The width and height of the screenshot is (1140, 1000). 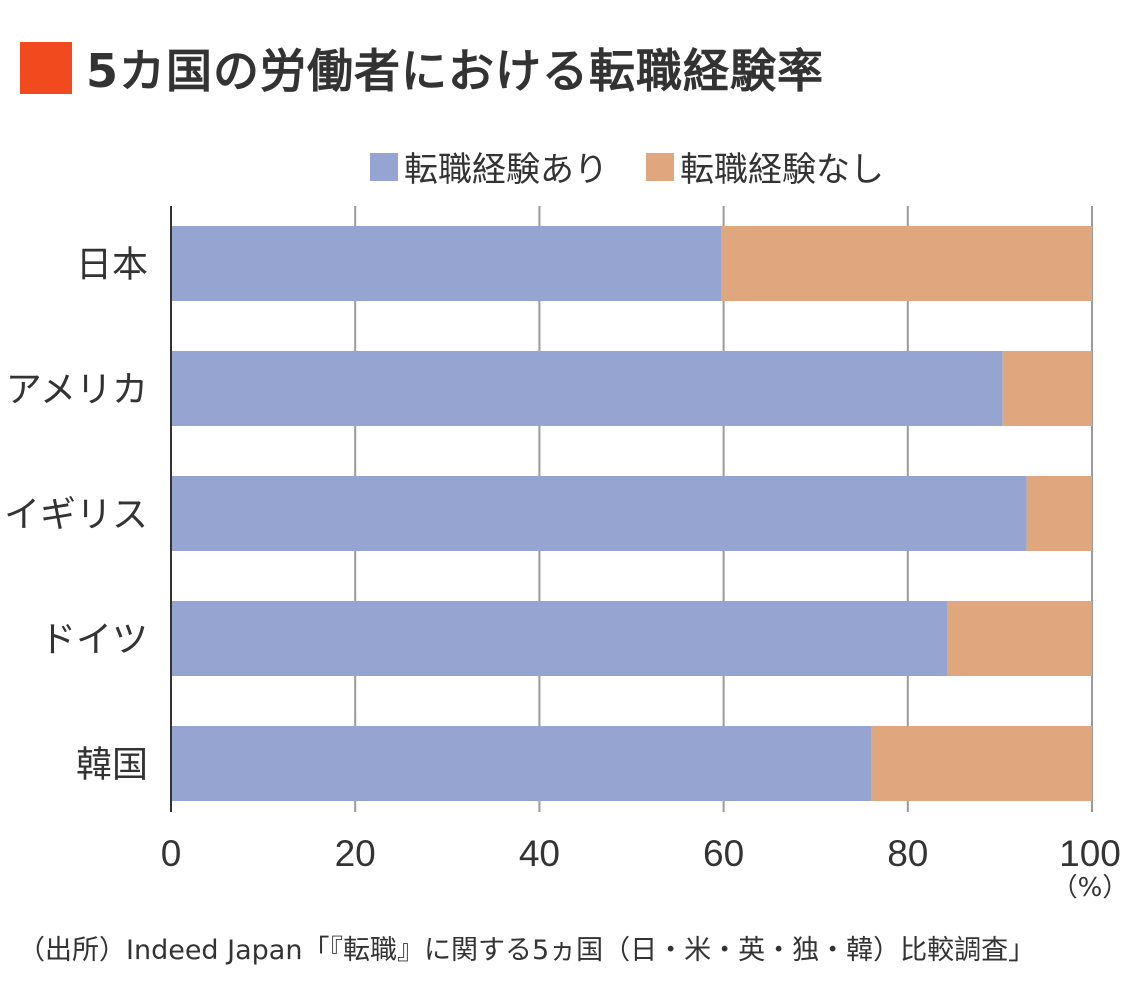 I want to click on category-label-4: 韓国, so click(x=112, y=765).